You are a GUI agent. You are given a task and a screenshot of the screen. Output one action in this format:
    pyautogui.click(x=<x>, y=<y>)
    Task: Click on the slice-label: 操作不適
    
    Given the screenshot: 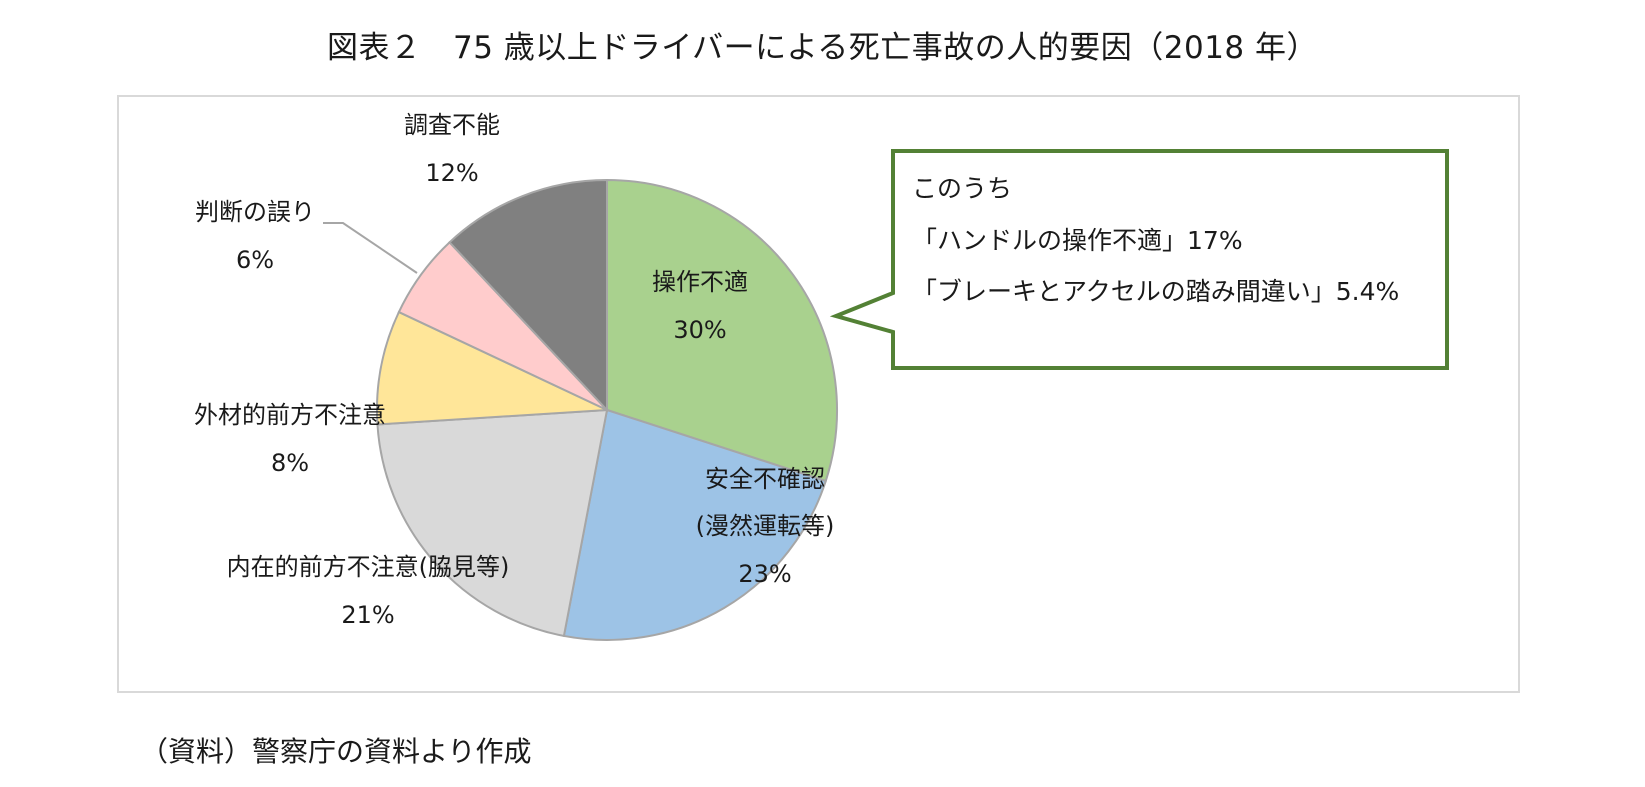 What is the action you would take?
    pyautogui.click(x=700, y=282)
    